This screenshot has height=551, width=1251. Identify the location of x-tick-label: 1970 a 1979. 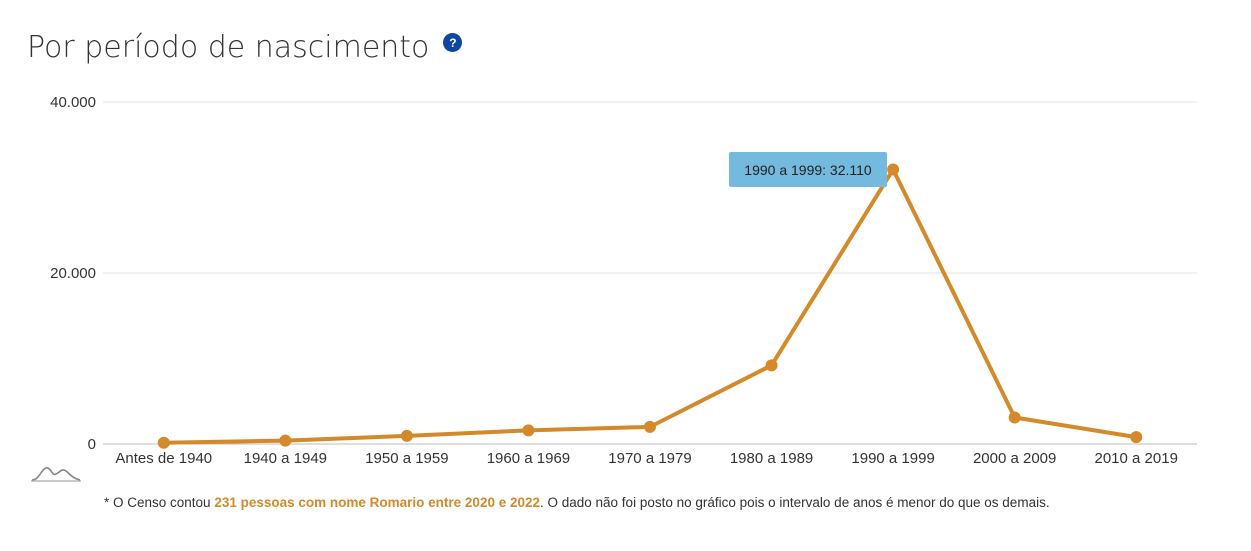
(649, 458).